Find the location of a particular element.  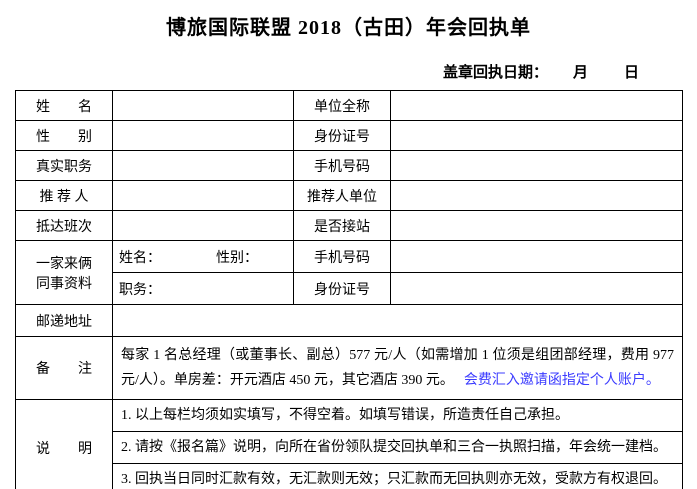

field-label-name: 姓 名 is located at coordinates (64, 105).